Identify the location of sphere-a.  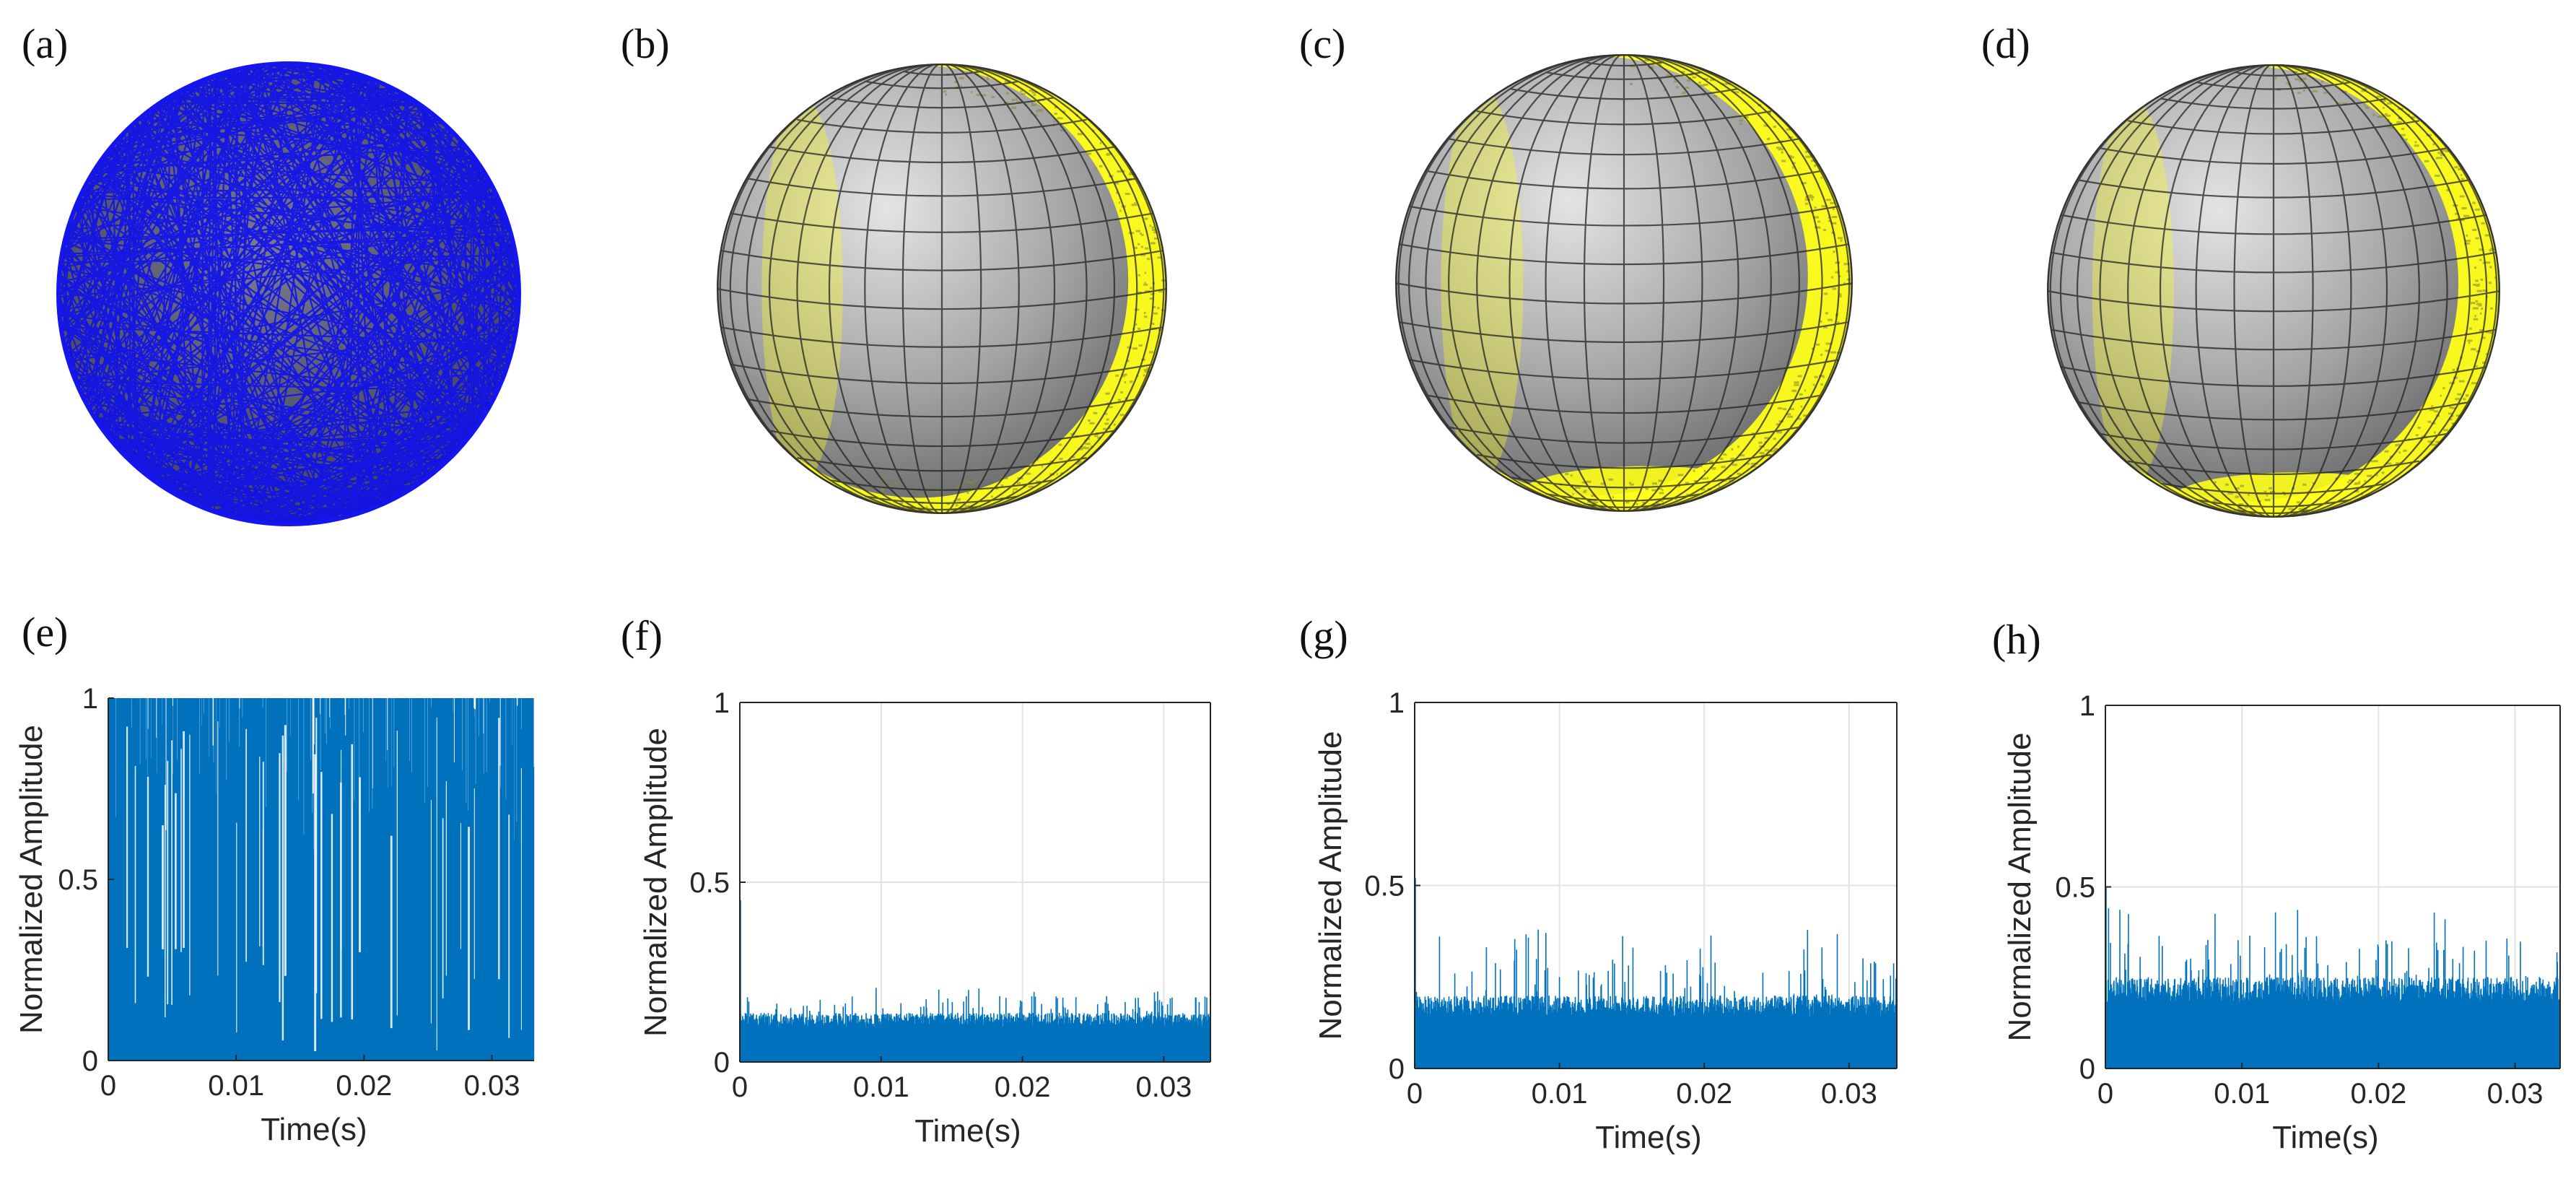
(288, 293).